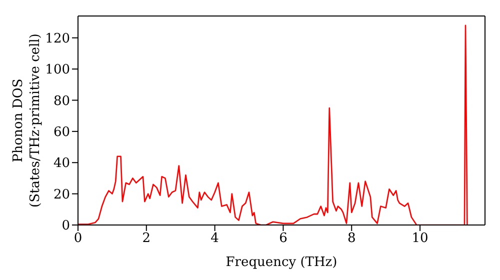  What do you see at coordinates (282, 262) in the screenshot?
I see `x-axis-title: Frequency (THz)` at bounding box center [282, 262].